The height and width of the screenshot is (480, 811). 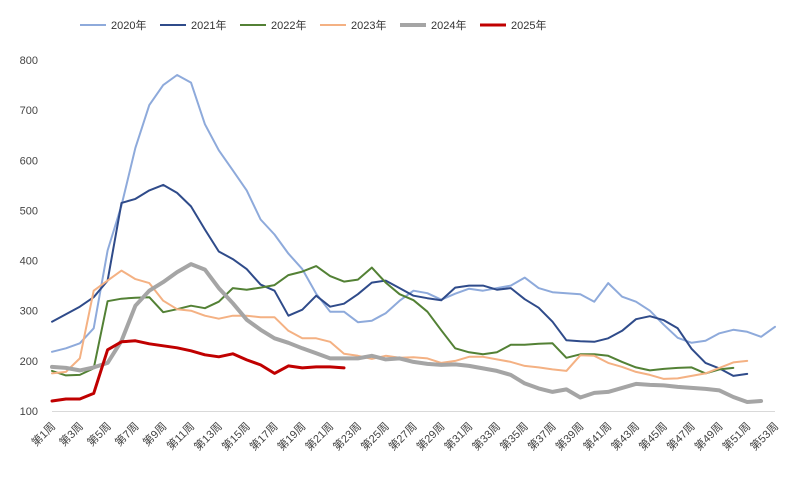 What do you see at coordinates (71, 434) in the screenshot?
I see `x-tick-label: 第3周` at bounding box center [71, 434].